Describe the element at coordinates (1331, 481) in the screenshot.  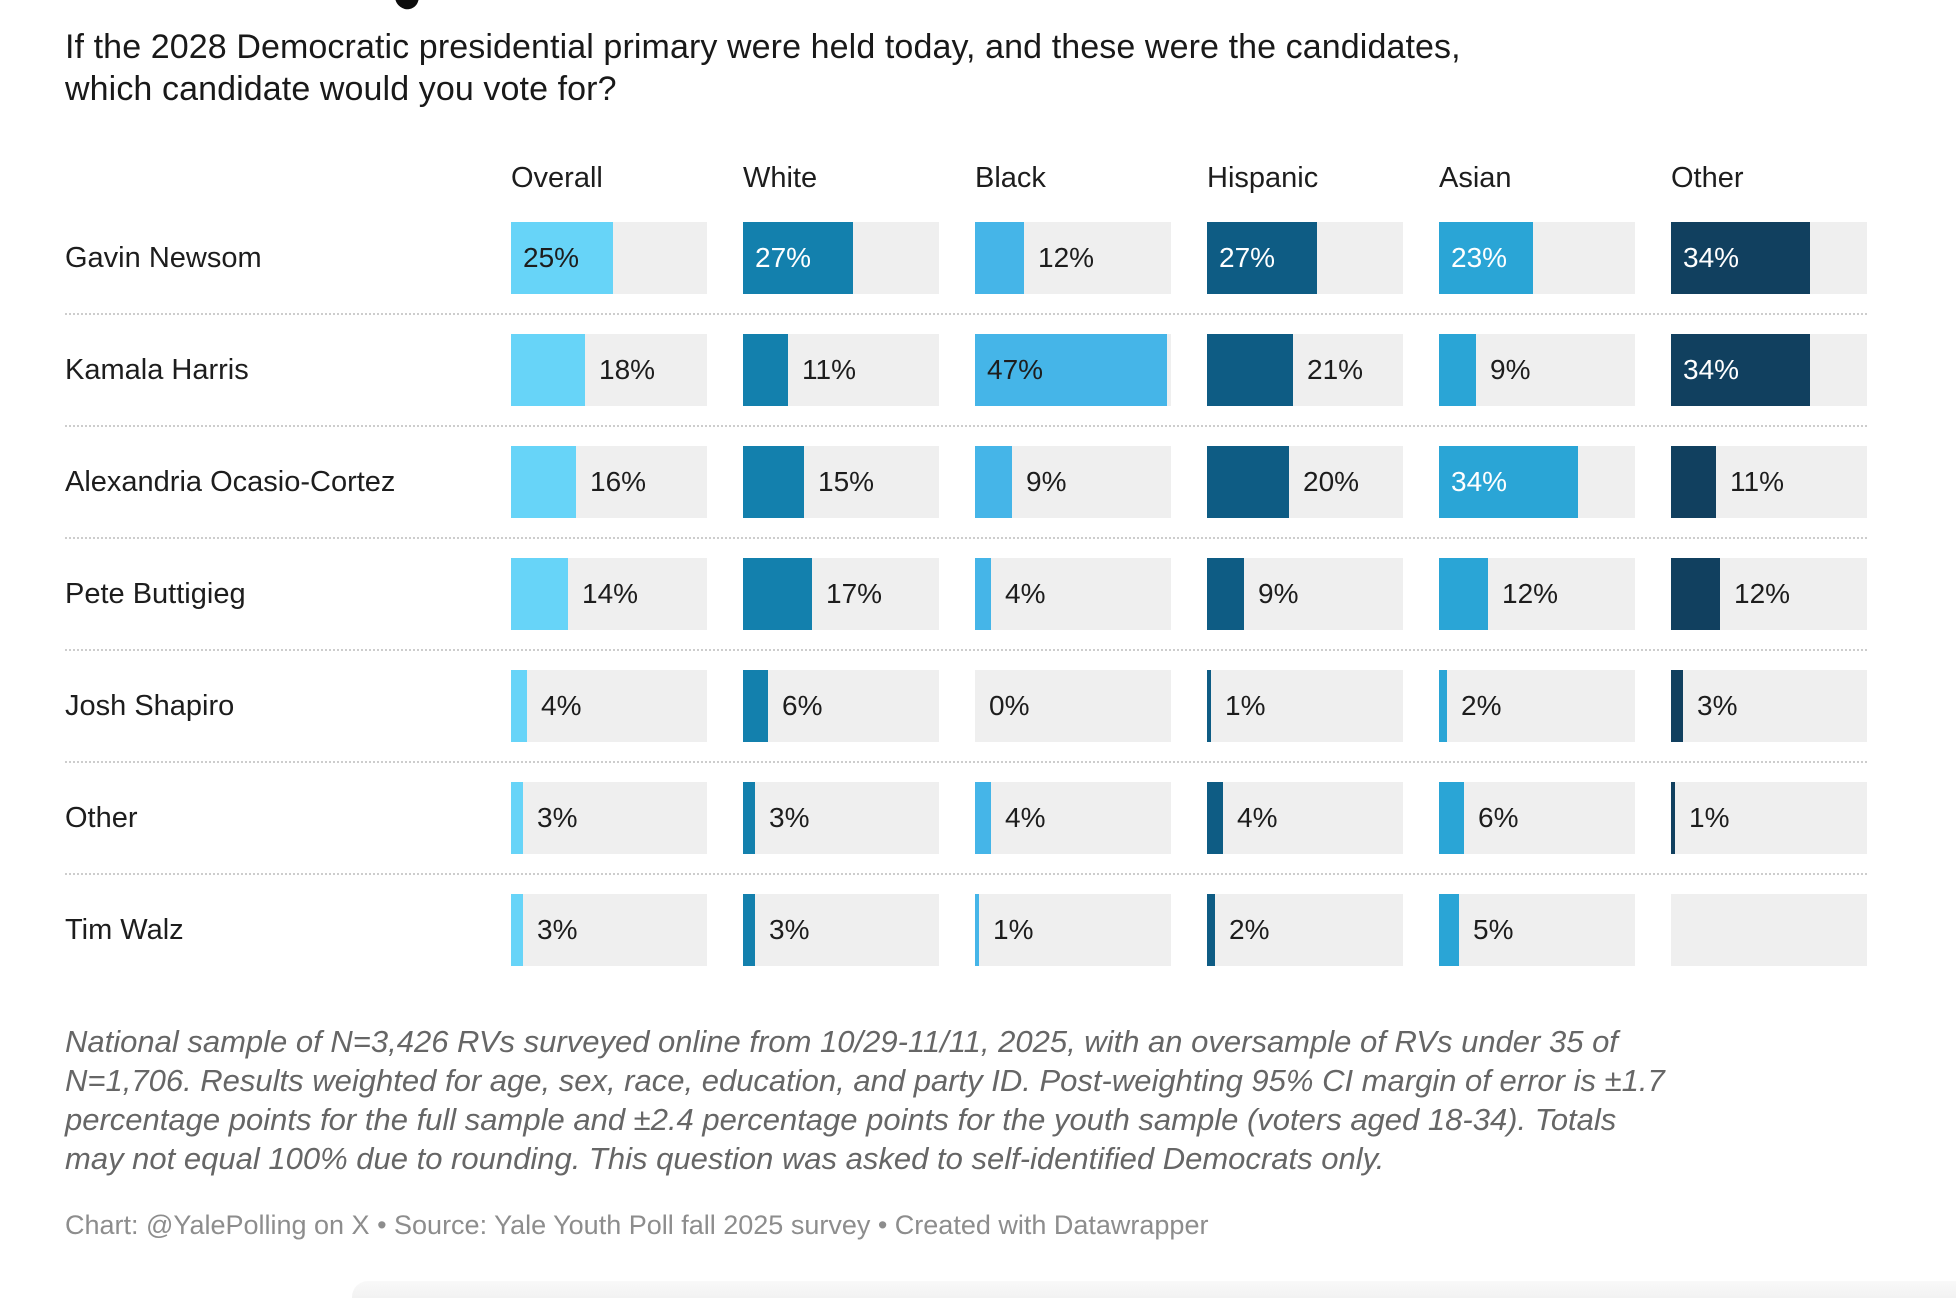
I see `bar-value-label: 20%` at that location.